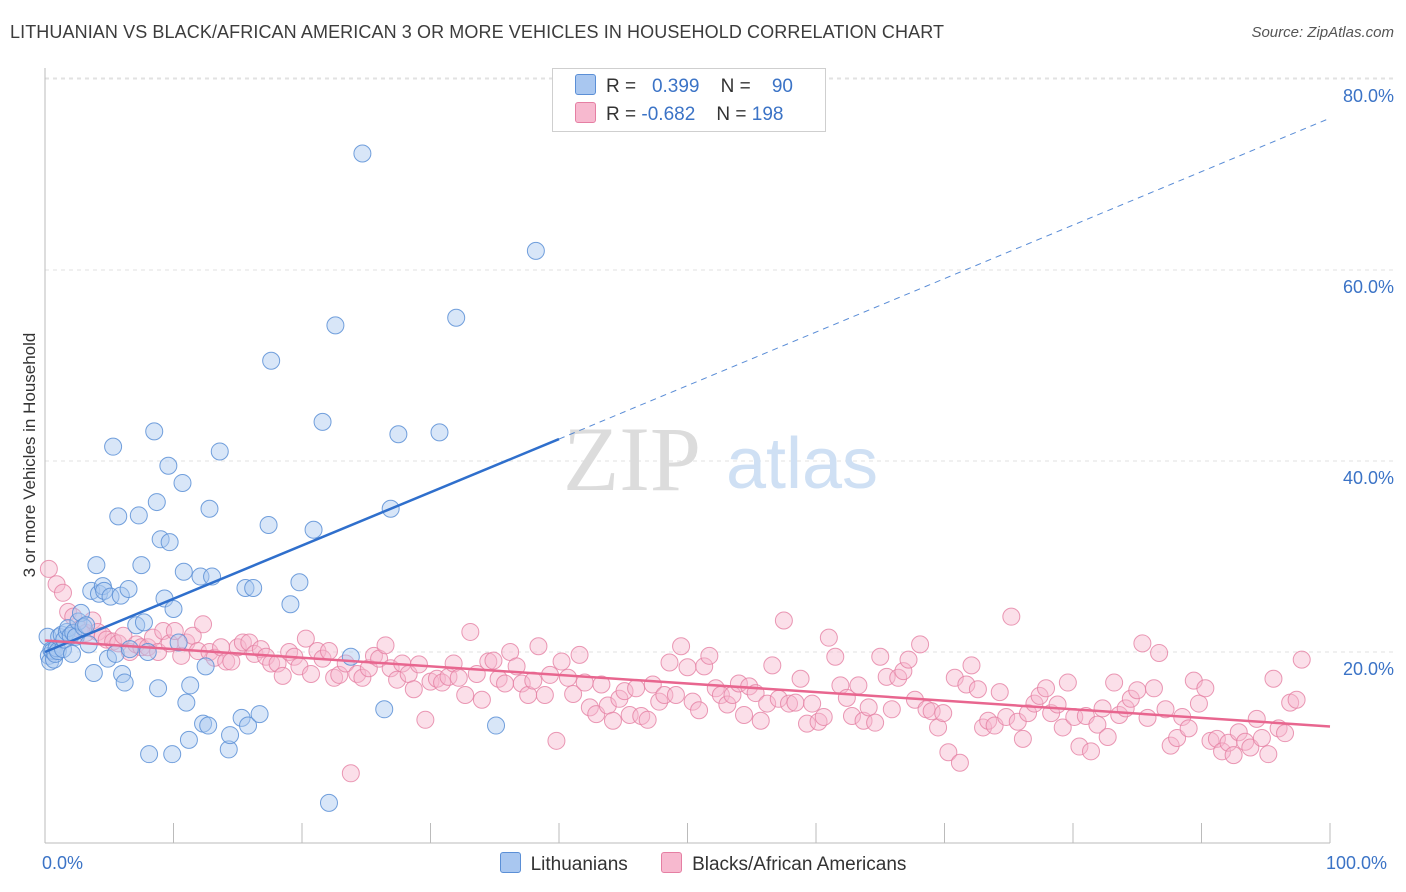 The image size is (1406, 892). Describe the element at coordinates (579, 864) in the screenshot. I see `legend-label: Lithuanians` at that location.